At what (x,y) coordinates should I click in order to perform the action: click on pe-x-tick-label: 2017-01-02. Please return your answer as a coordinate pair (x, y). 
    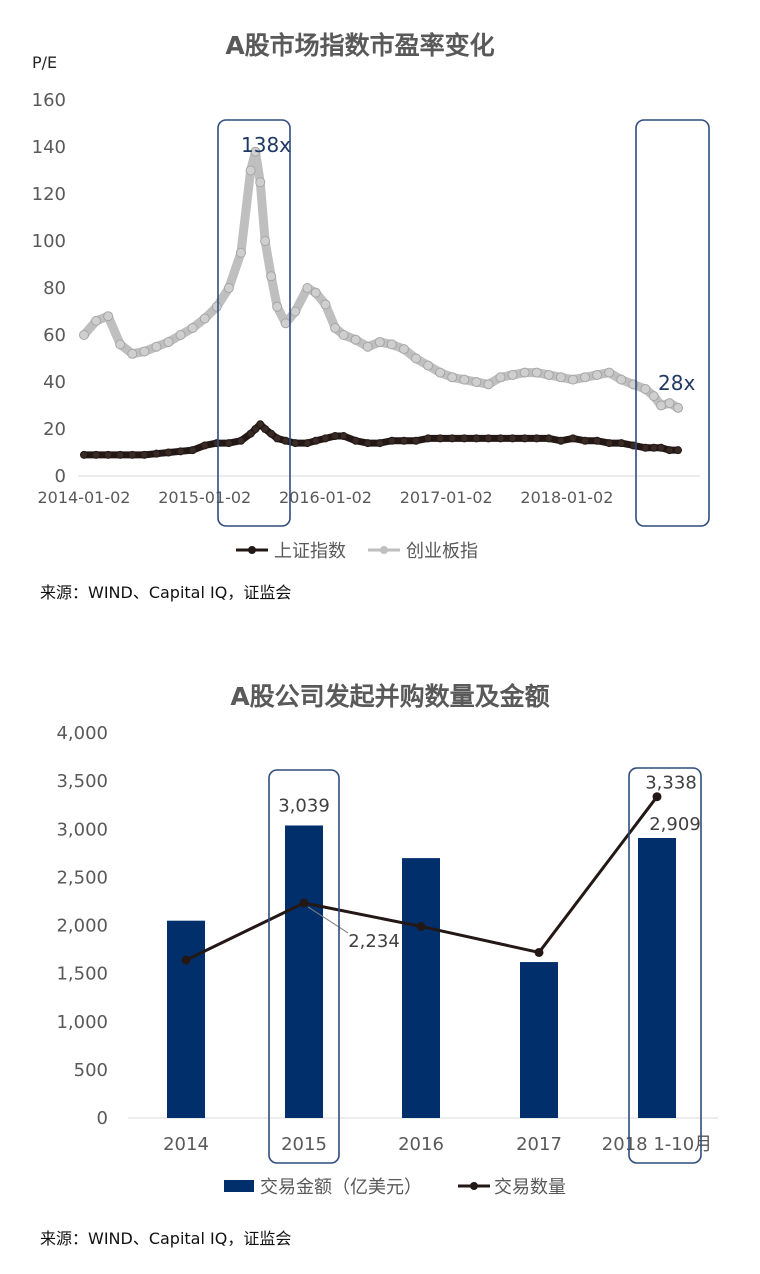
    Looking at the image, I should click on (446, 497).